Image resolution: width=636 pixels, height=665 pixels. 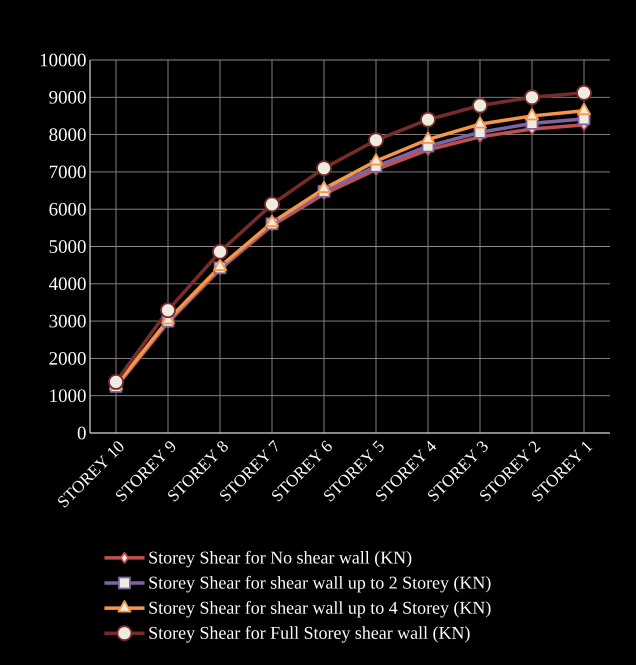 I want to click on legend-label: Storey Shear for Full Storey shear wall (KN), so click(x=309, y=634).